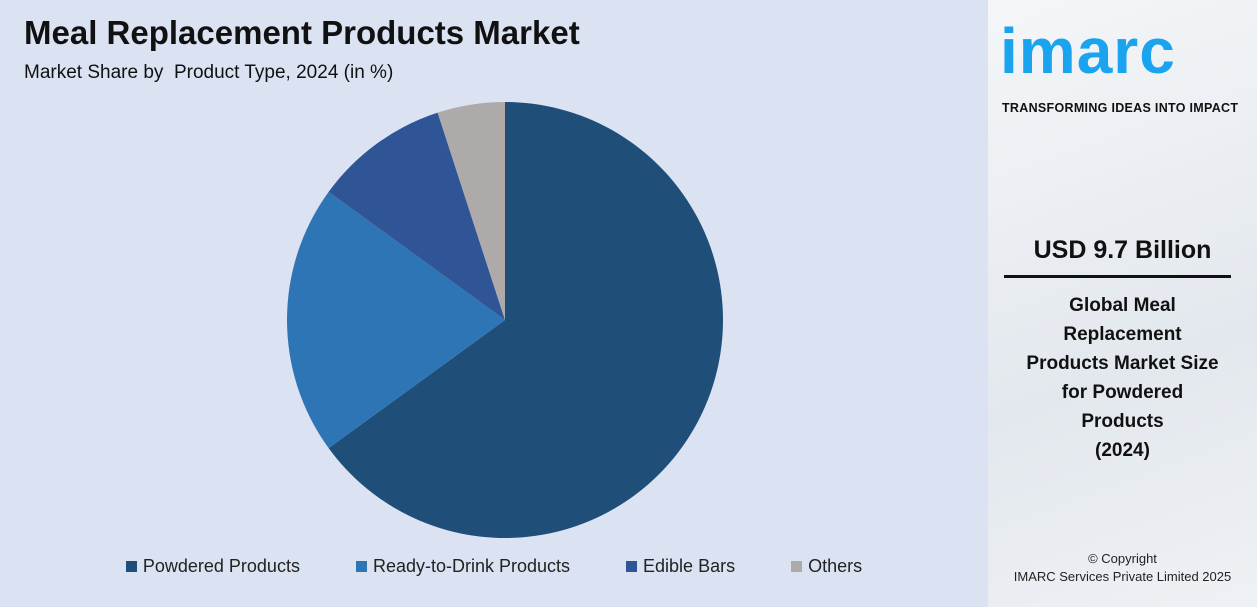 The width and height of the screenshot is (1257, 607). I want to click on legend-label: Powdered Products, so click(221, 566).